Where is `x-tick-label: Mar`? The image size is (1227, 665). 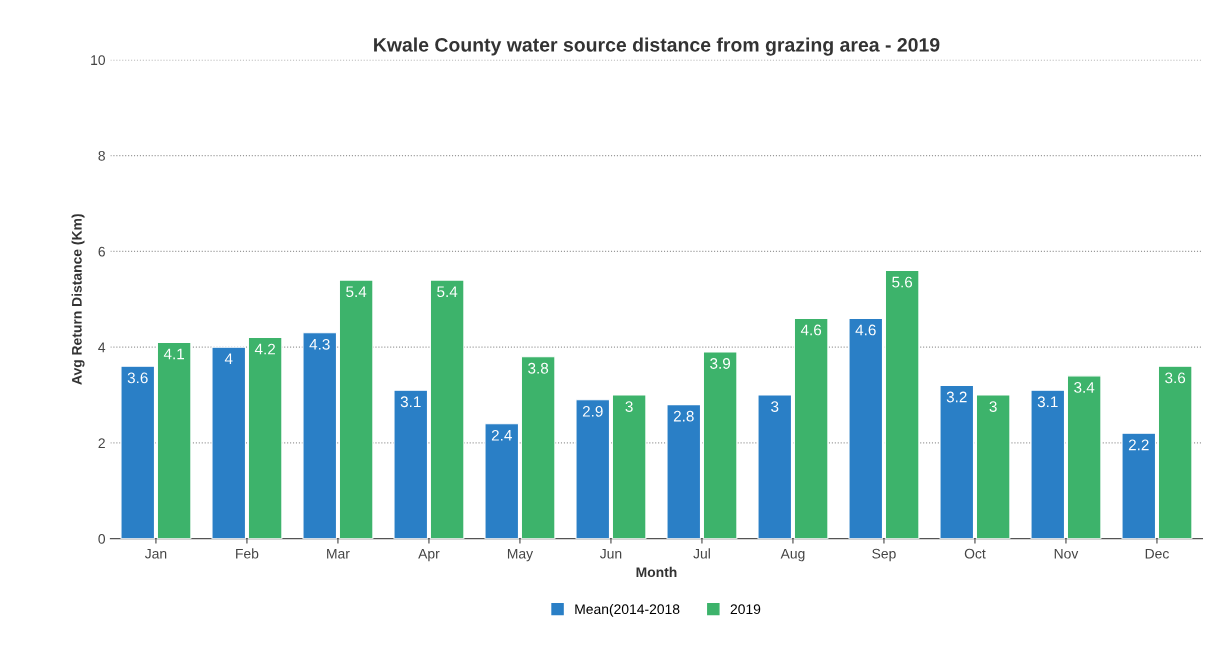
x-tick-label: Mar is located at coordinates (338, 553).